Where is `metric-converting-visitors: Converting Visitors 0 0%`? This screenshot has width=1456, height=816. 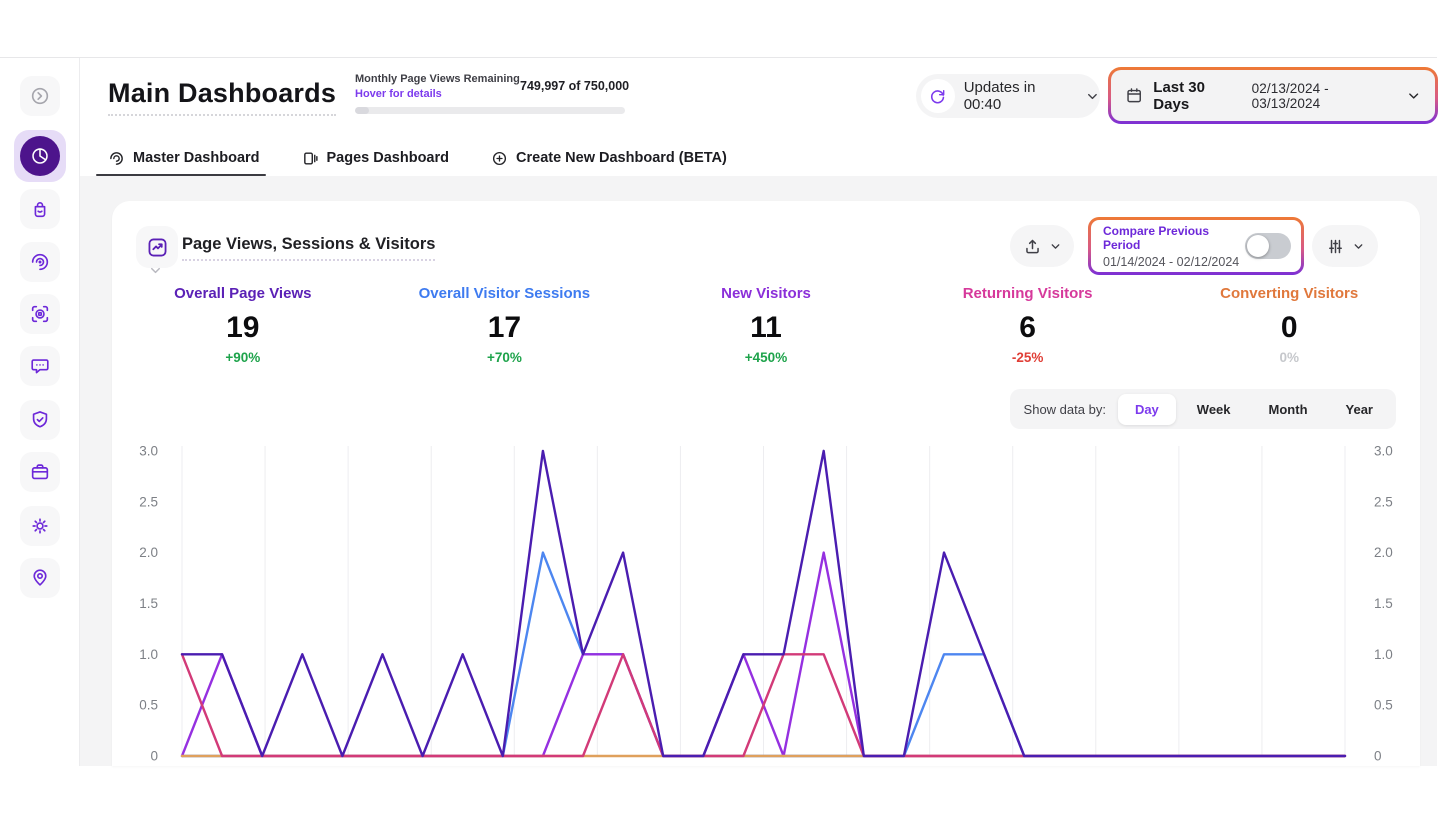
metric-converting-visitors: Converting Visitors 0 0% is located at coordinates (1289, 325).